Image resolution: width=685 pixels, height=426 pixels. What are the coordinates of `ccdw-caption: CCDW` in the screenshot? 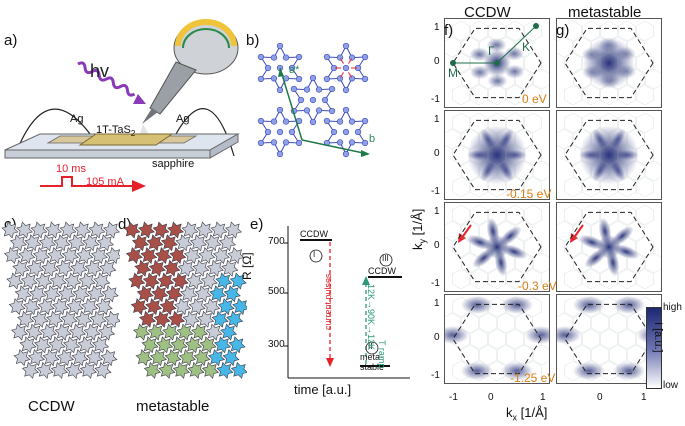 It's located at (51, 406).